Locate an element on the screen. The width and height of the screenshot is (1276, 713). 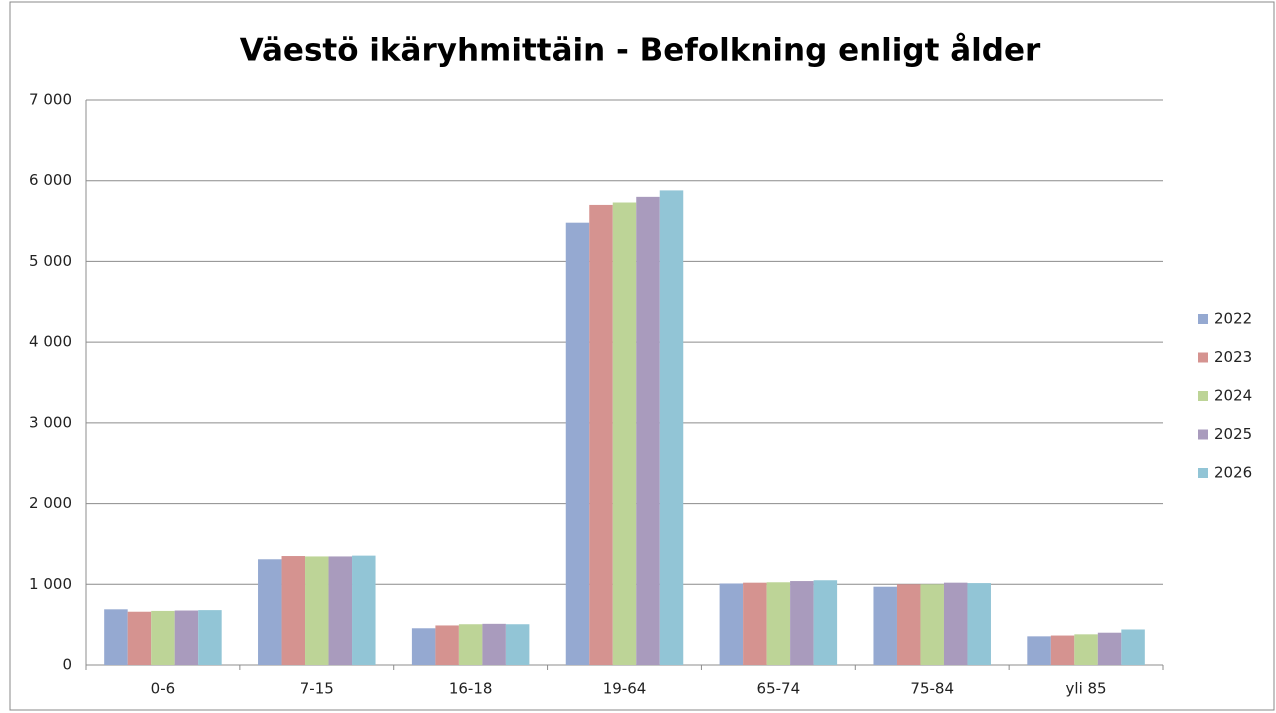
legend-label: 2023 is located at coordinates (1233, 357).